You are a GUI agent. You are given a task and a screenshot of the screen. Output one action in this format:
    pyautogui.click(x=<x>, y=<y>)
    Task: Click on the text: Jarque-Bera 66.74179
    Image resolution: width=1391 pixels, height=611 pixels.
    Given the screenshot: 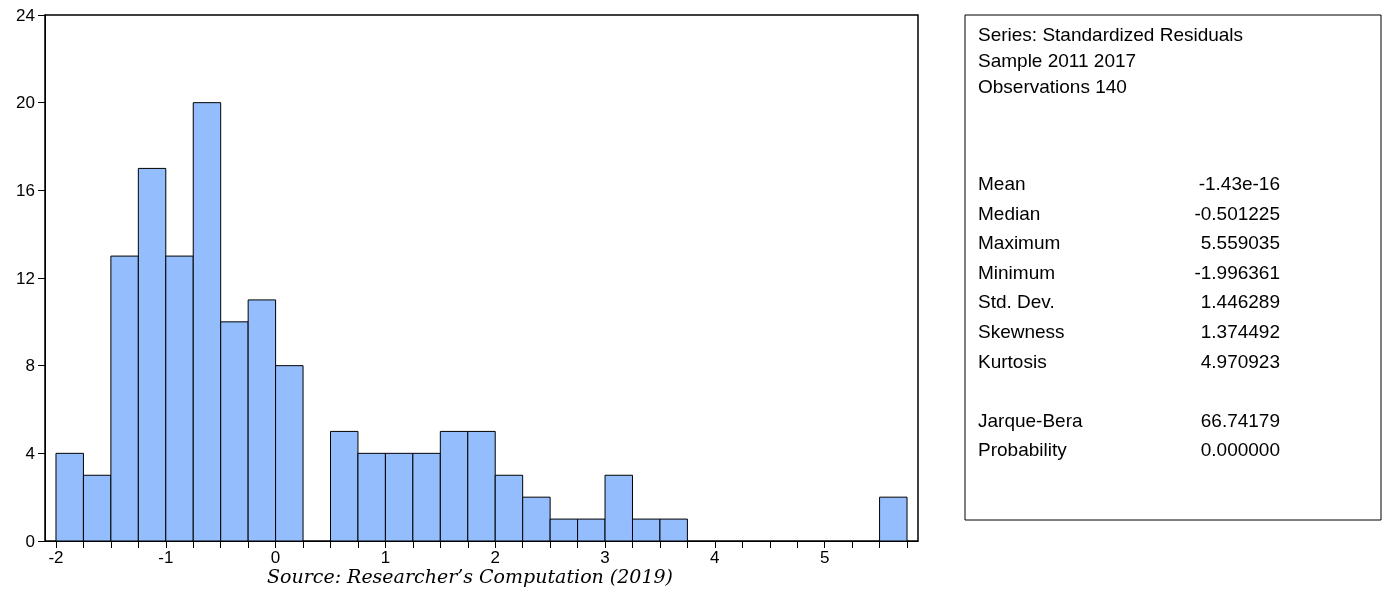 What is the action you would take?
    pyautogui.click(x=1129, y=420)
    